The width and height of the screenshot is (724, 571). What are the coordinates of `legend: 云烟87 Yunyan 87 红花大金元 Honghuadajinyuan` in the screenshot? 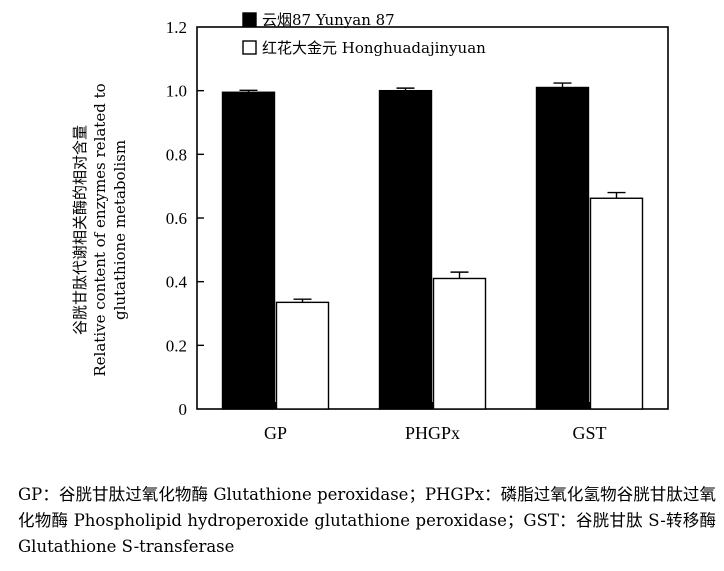 It's located at (364, 34).